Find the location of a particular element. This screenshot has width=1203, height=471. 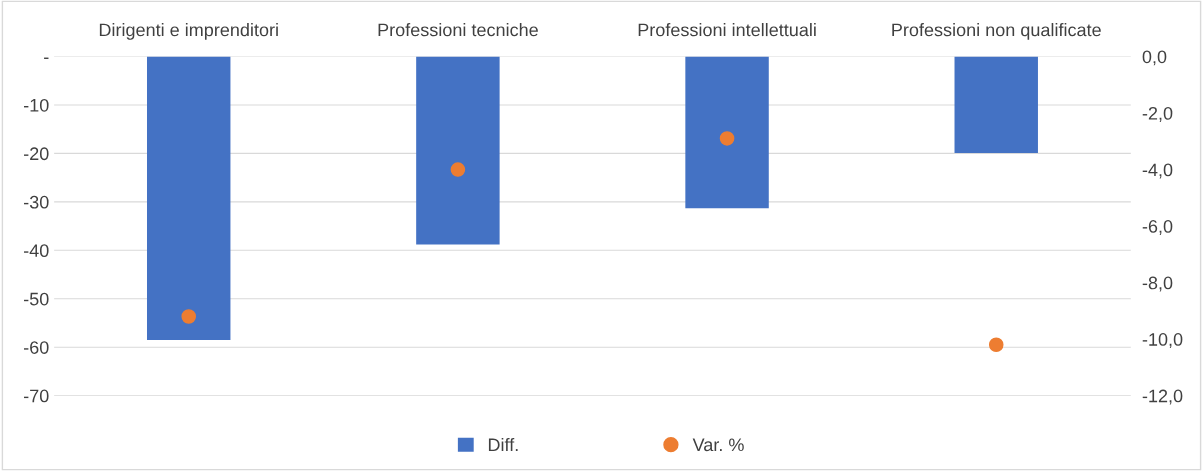

legend-label: Diff. is located at coordinates (503, 444).